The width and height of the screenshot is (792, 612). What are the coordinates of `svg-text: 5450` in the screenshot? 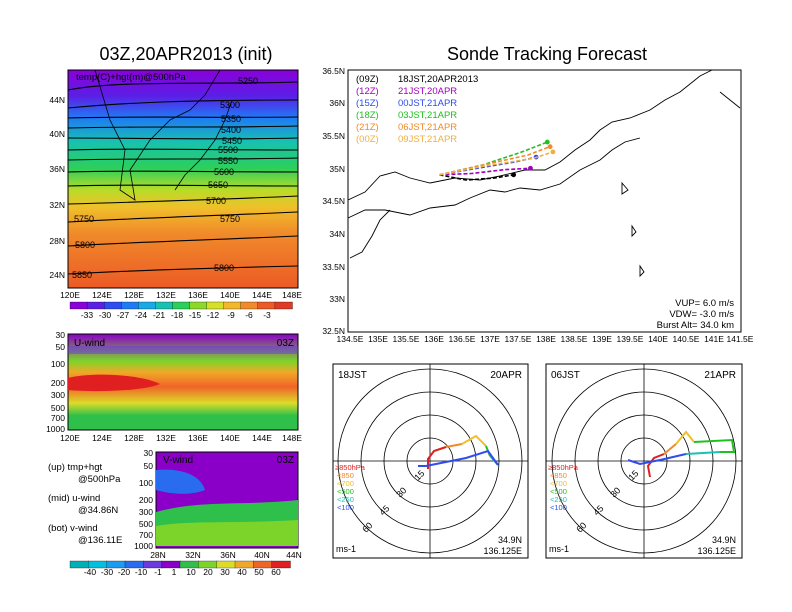 It's located at (232, 141).